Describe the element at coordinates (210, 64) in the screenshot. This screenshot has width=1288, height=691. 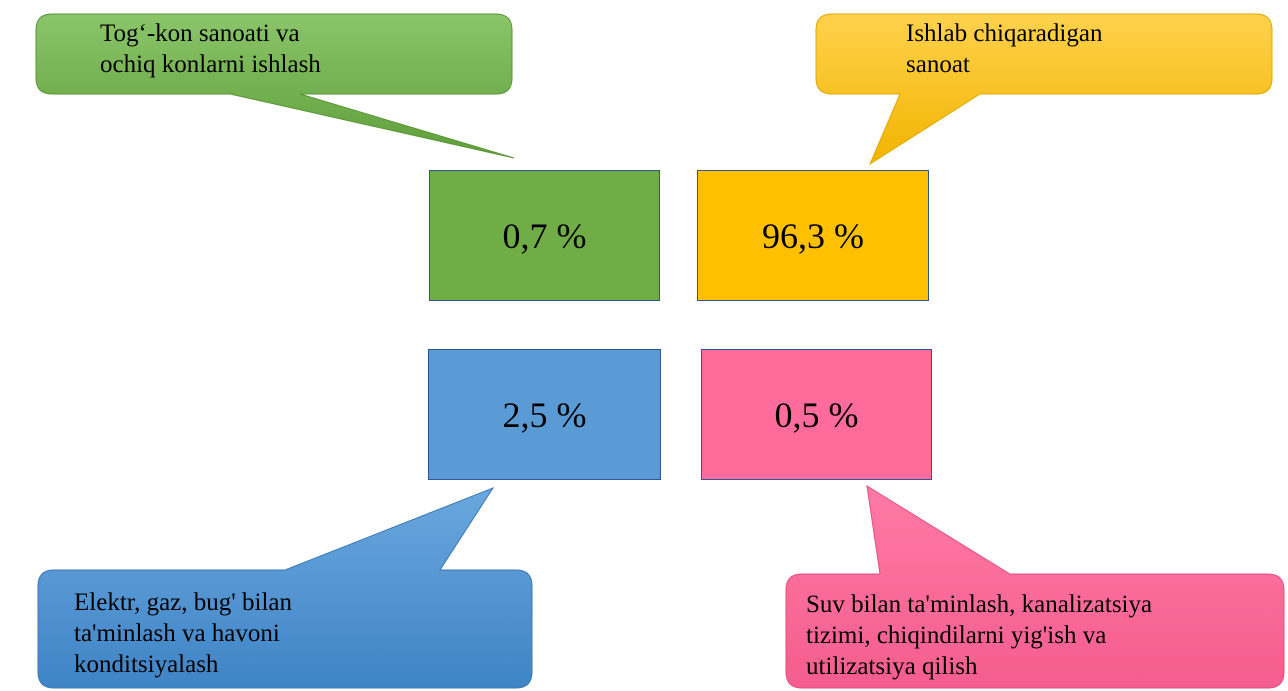
I see `mining-label-line-2: ochiq konlarni ishlash` at that location.